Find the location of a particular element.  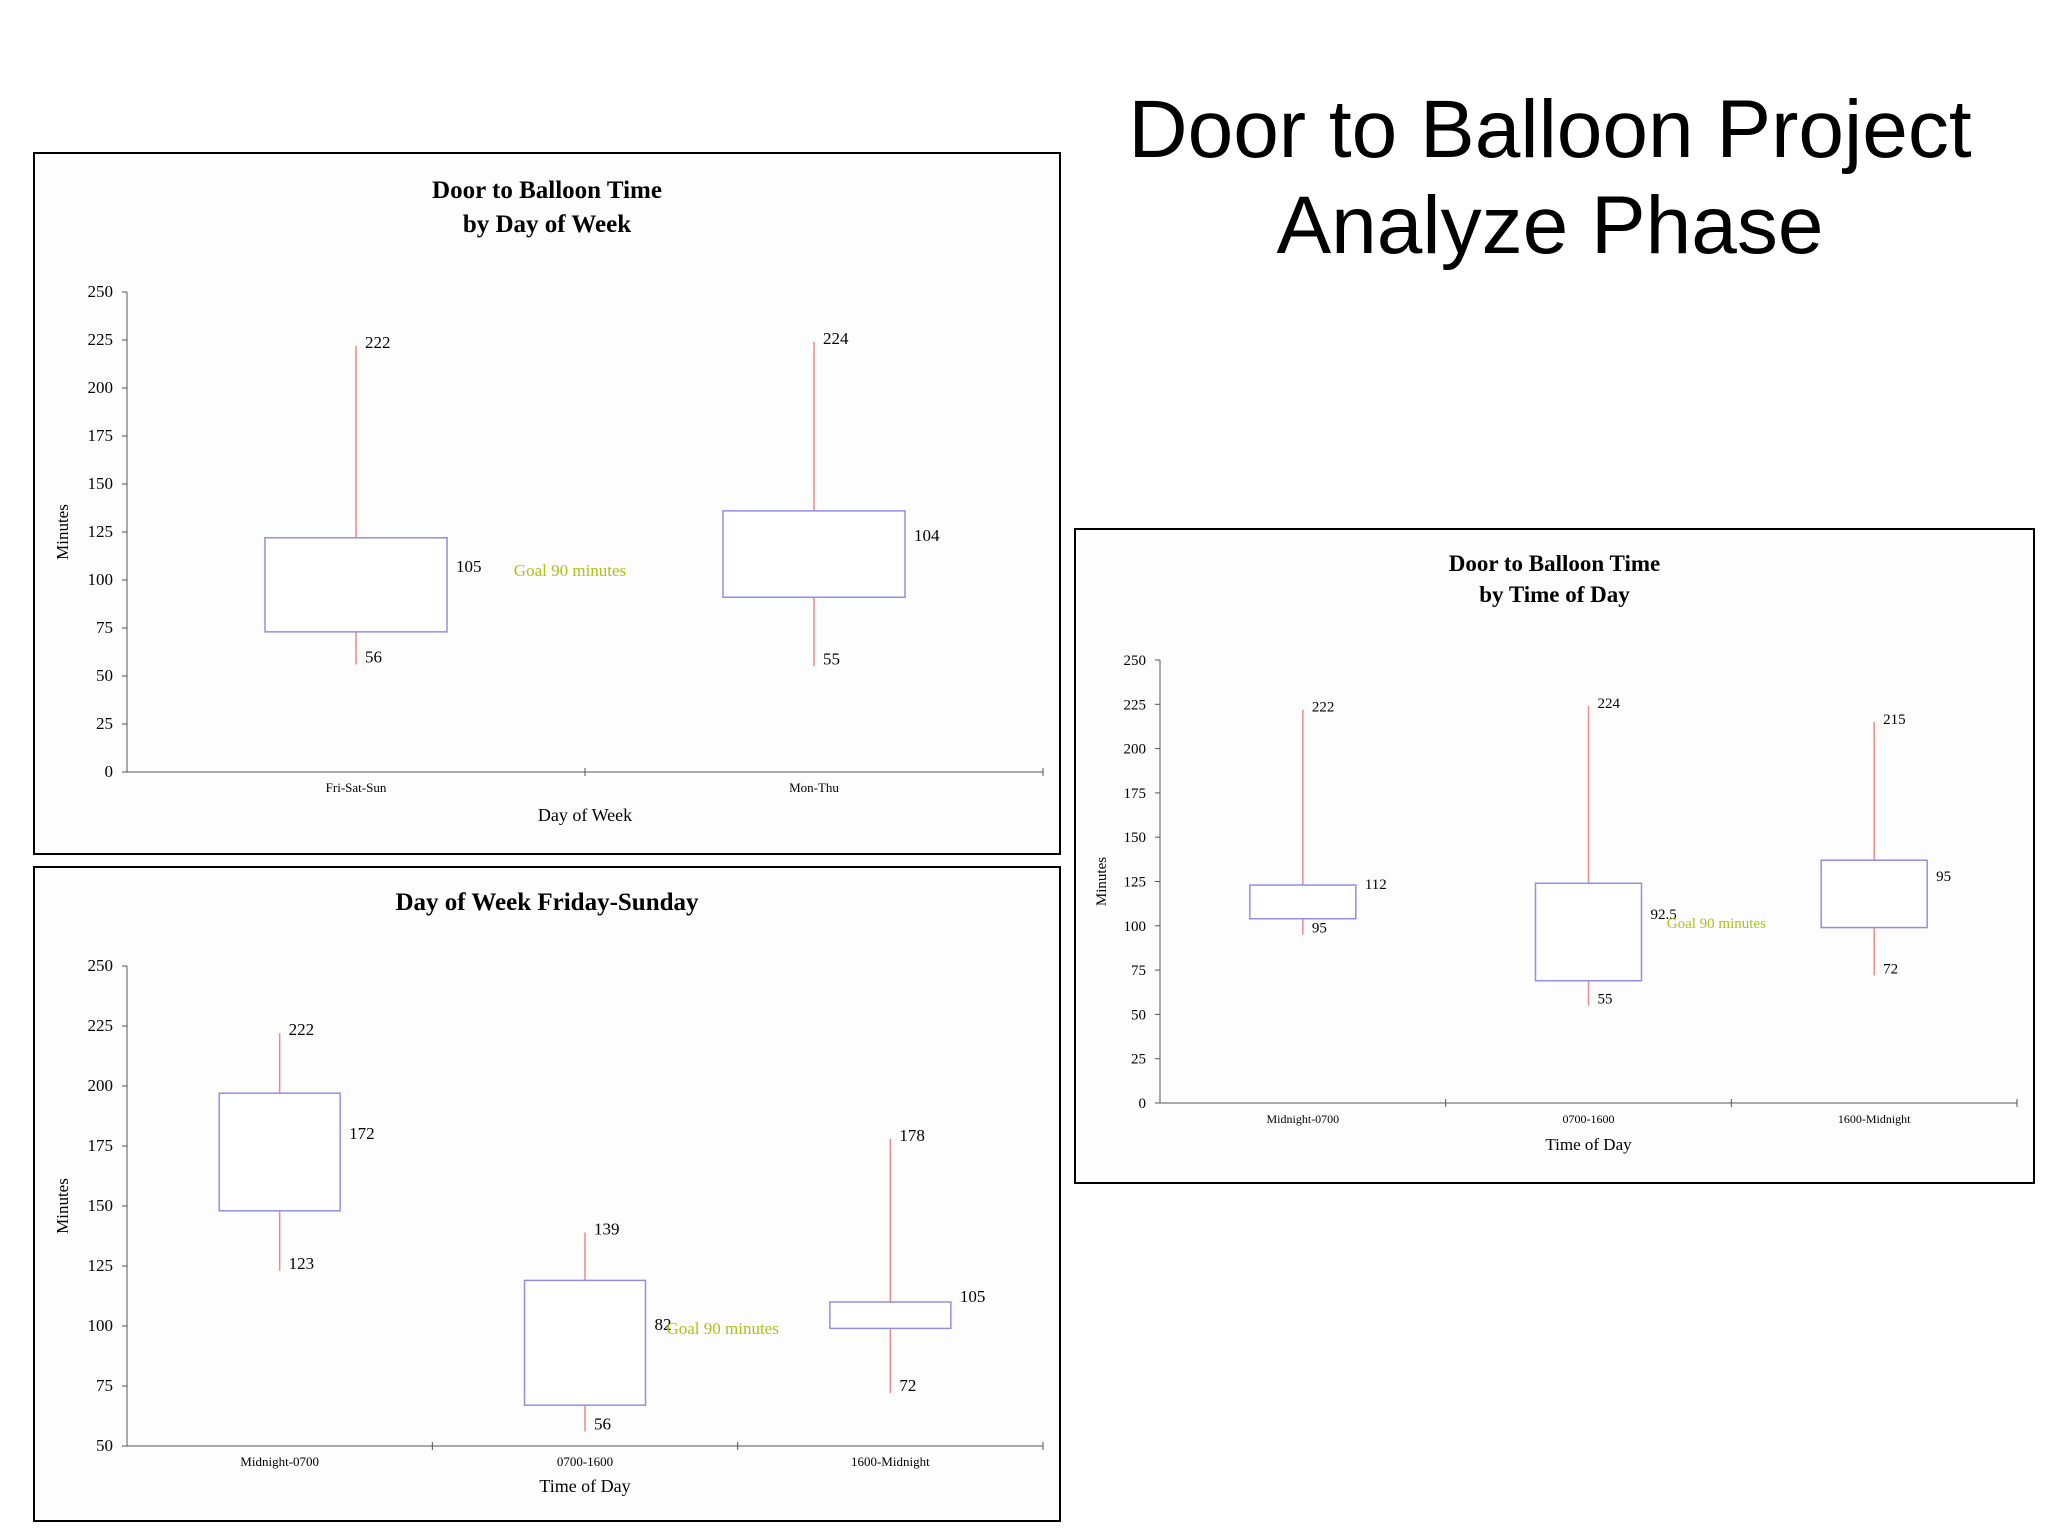

chart-title: Day of Week Friday-Sunday is located at coordinates (547, 903).